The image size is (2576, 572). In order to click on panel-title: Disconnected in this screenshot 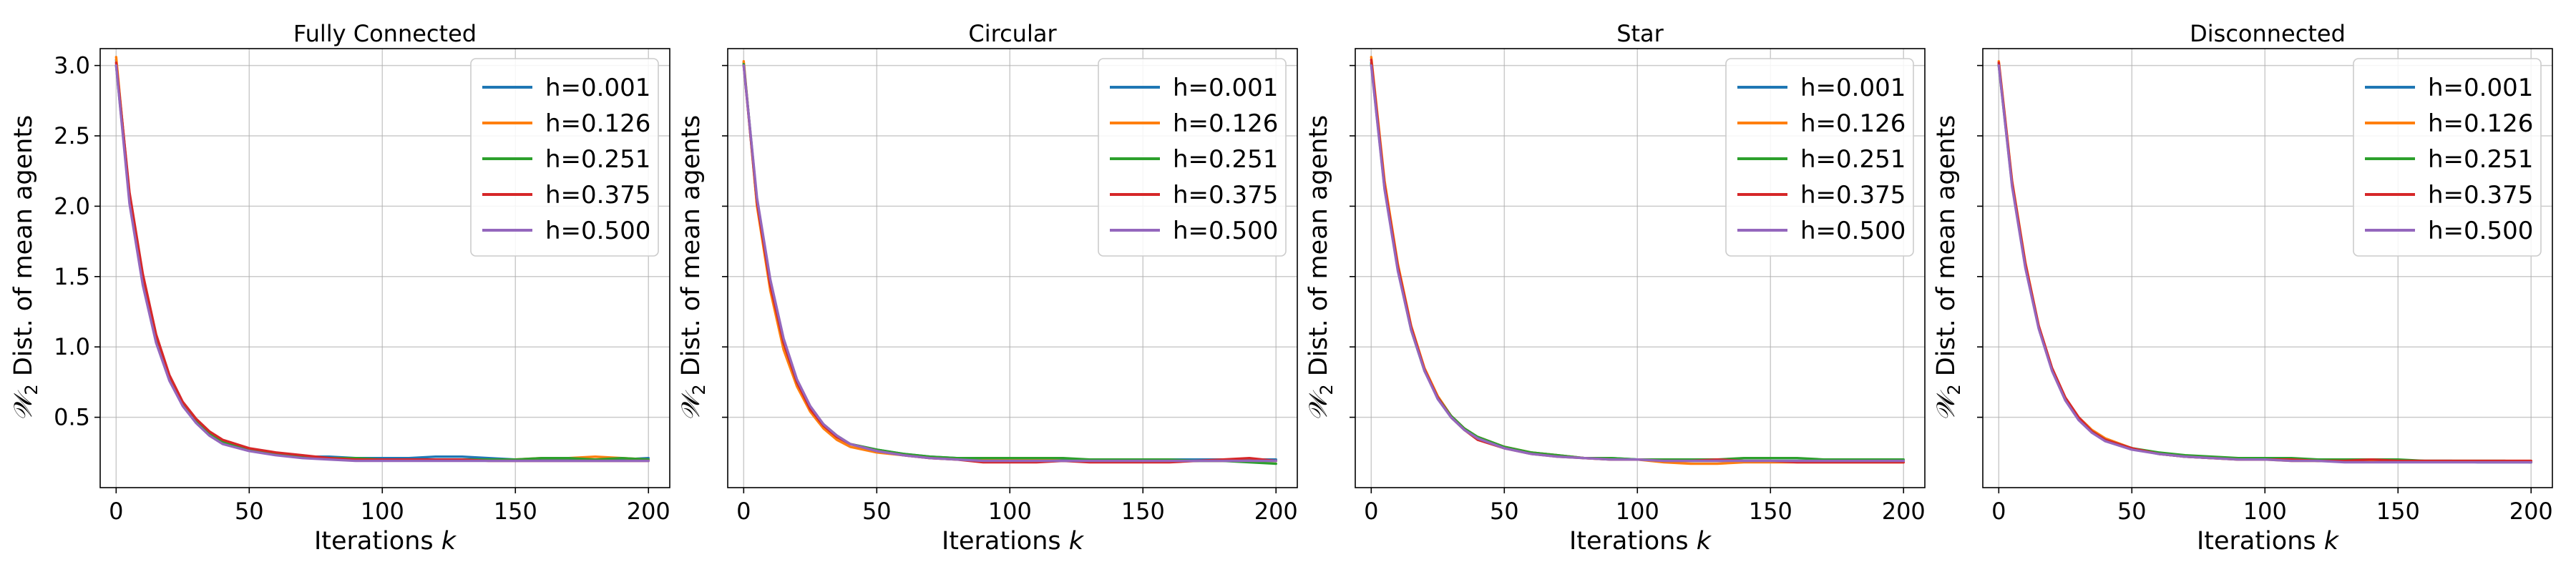, I will do `click(2268, 33)`.